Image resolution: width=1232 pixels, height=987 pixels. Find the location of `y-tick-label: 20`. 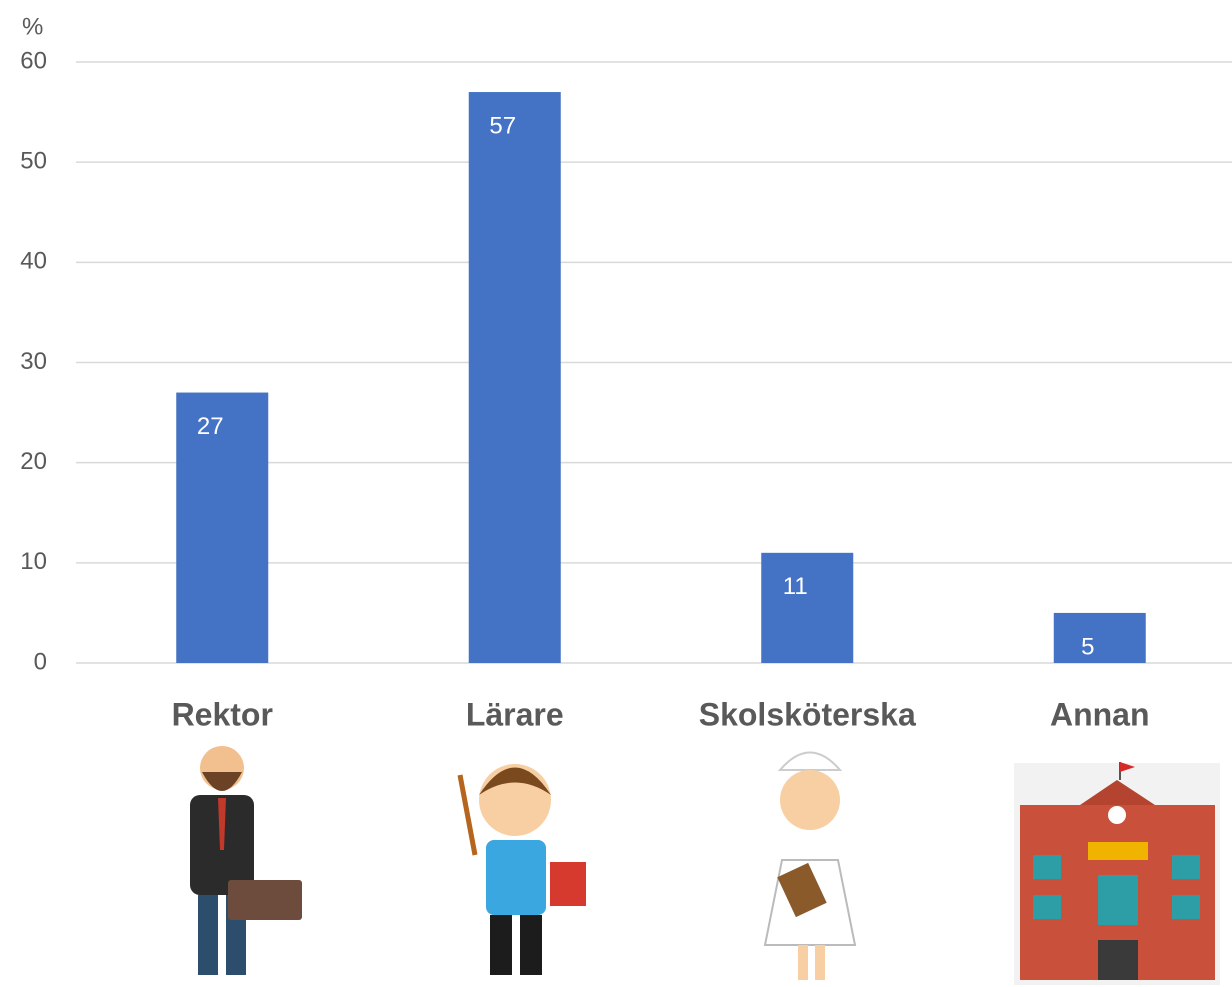

y-tick-label: 20 is located at coordinates (33, 461).